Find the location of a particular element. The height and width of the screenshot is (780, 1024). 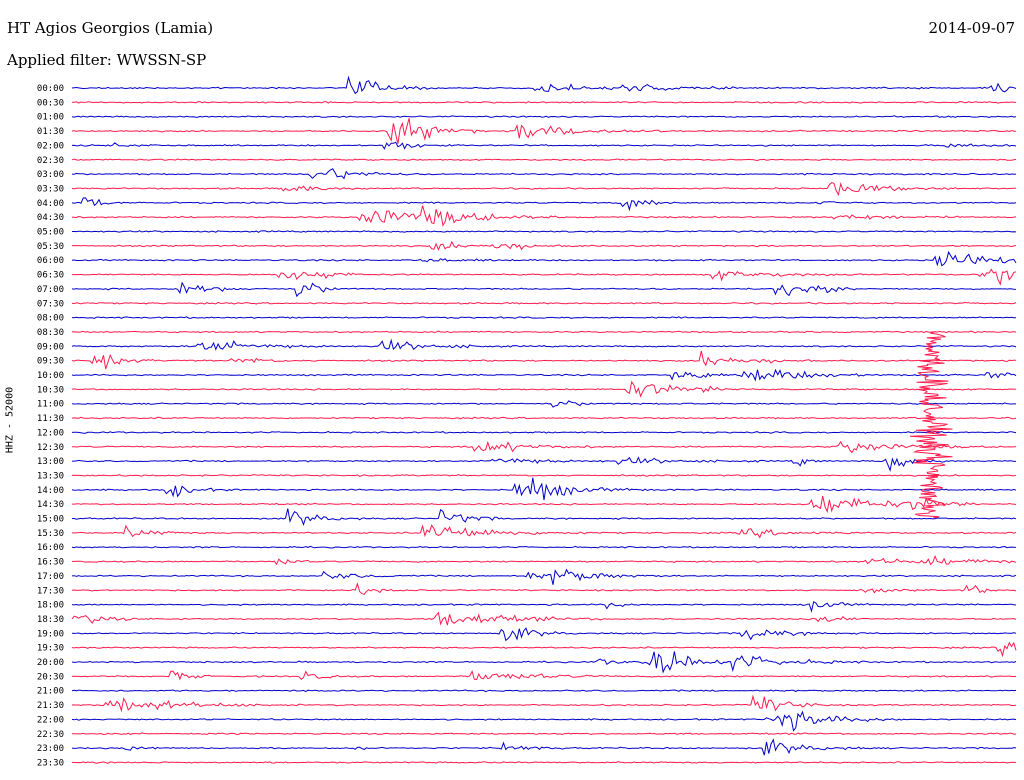

row-label: 16:30 is located at coordinates (50, 563).